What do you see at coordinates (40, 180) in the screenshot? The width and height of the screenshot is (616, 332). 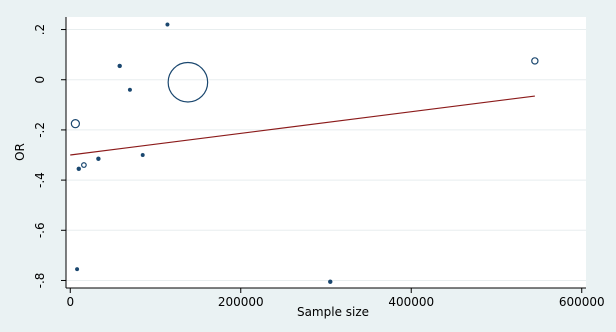 I see `y-tick-label-3: -.4` at bounding box center [40, 180].